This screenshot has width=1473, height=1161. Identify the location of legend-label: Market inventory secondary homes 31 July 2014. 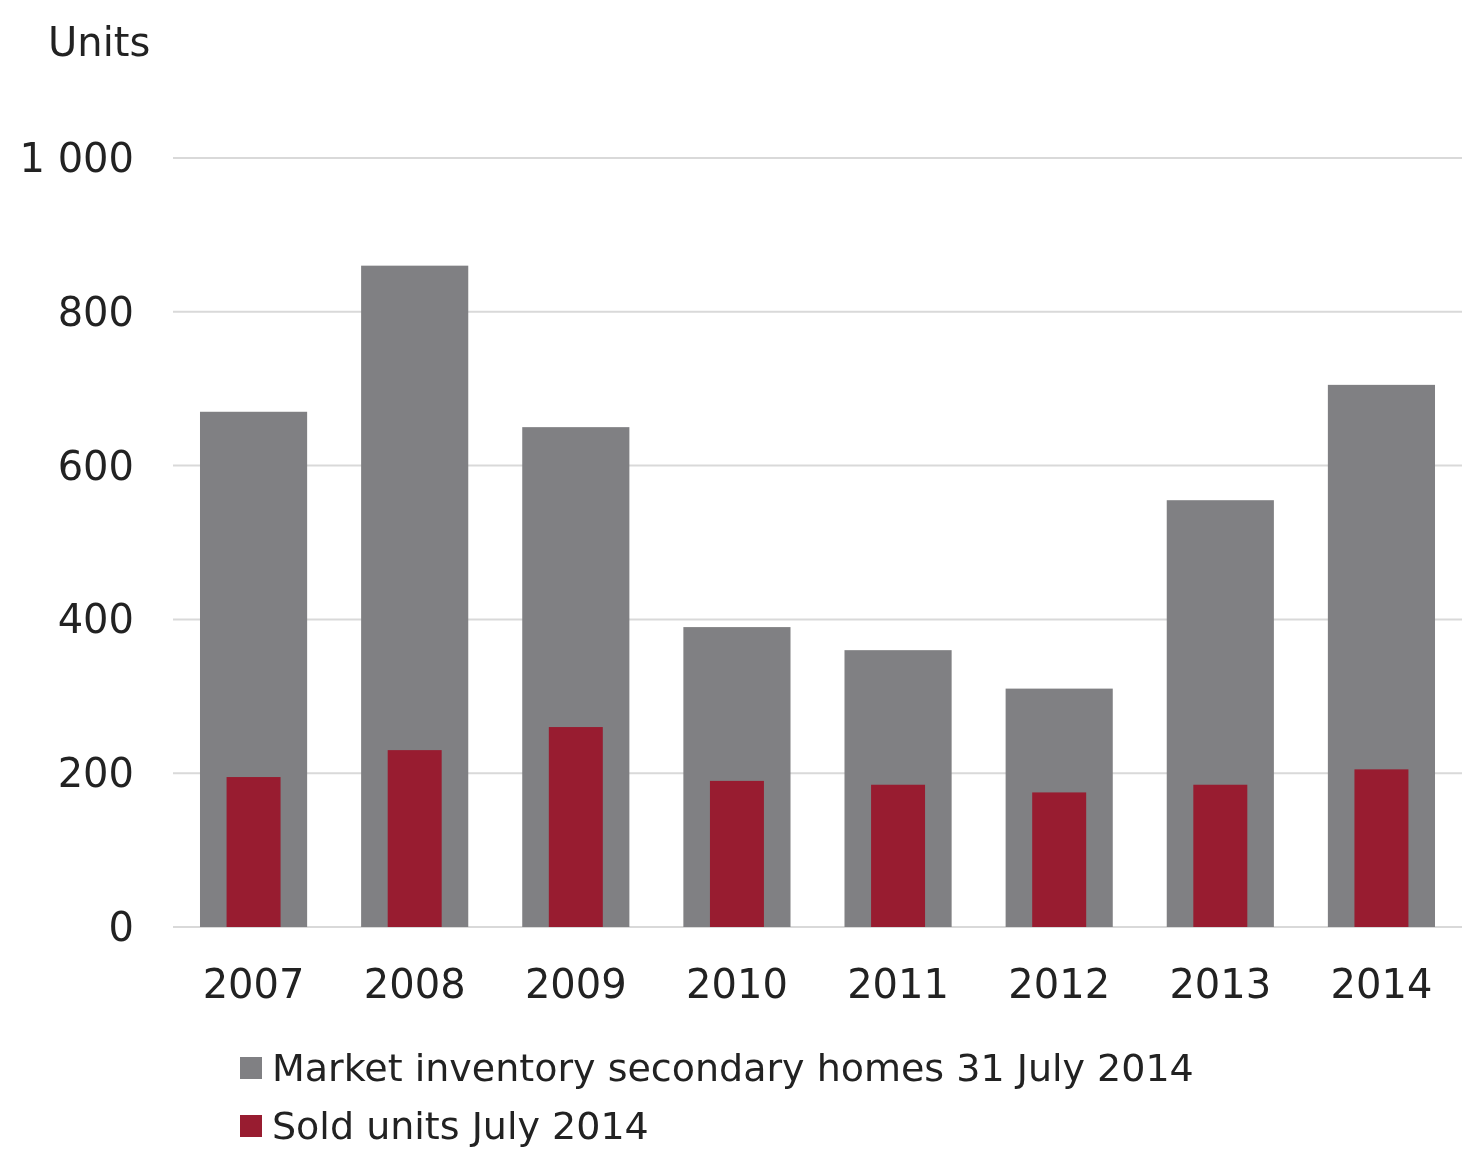
(733, 1068).